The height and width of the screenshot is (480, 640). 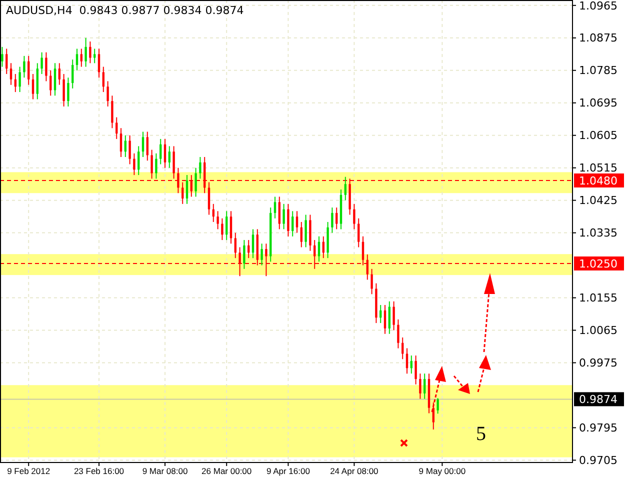 What do you see at coordinates (598, 135) in the screenshot?
I see `y-tick-label: 1.0605` at bounding box center [598, 135].